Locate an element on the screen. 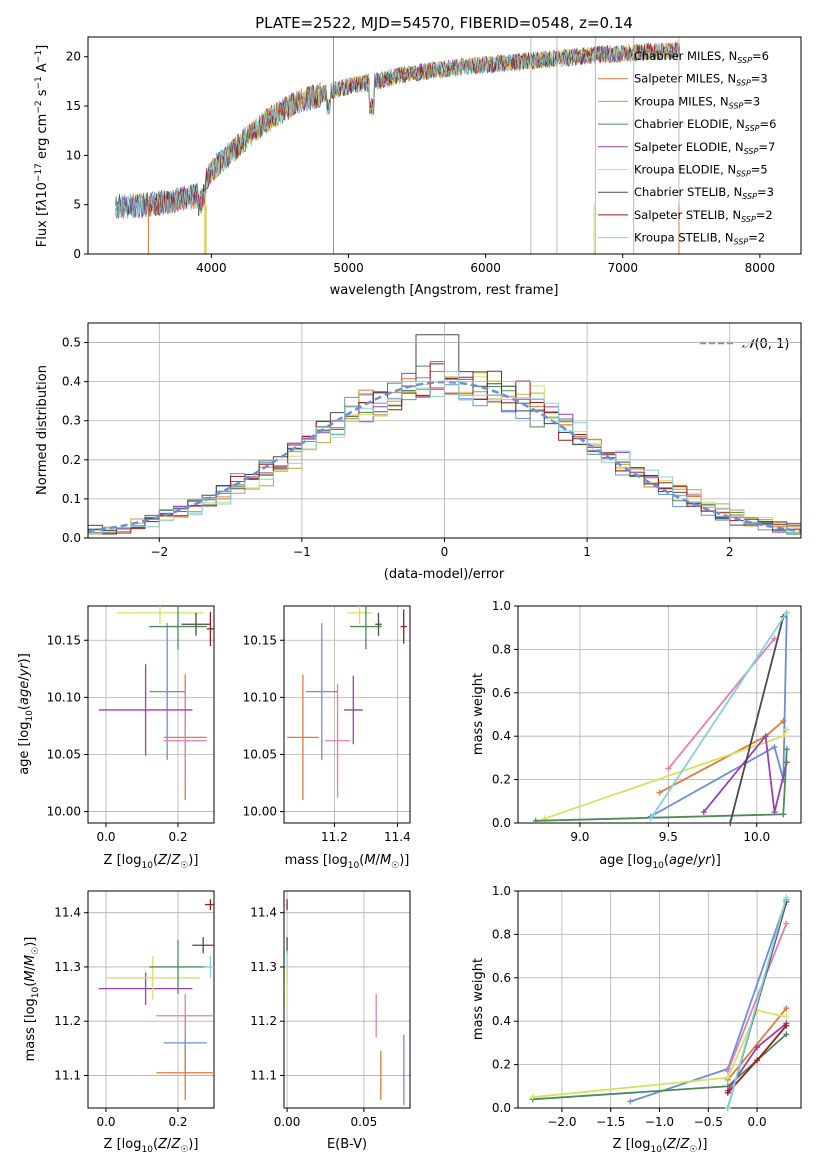  y-tick-label: 0.8 is located at coordinates (501, 934).